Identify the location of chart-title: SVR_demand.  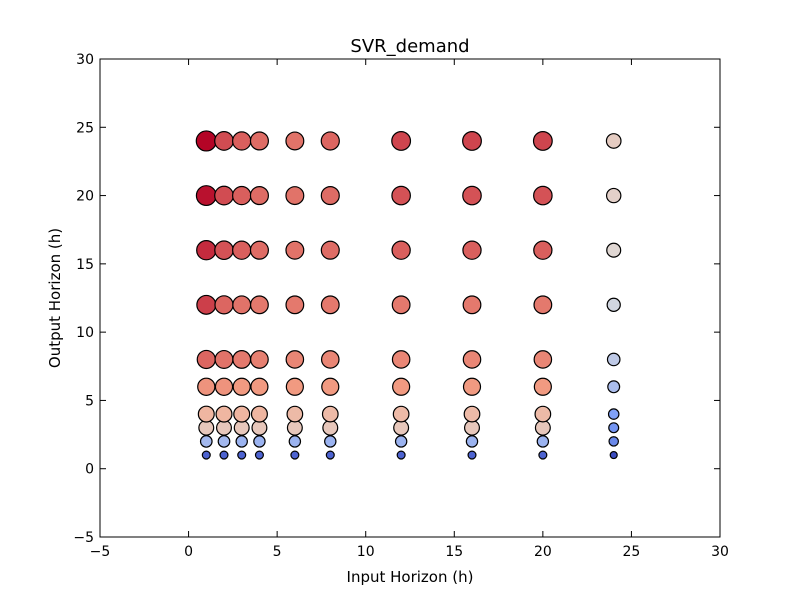
(409, 46).